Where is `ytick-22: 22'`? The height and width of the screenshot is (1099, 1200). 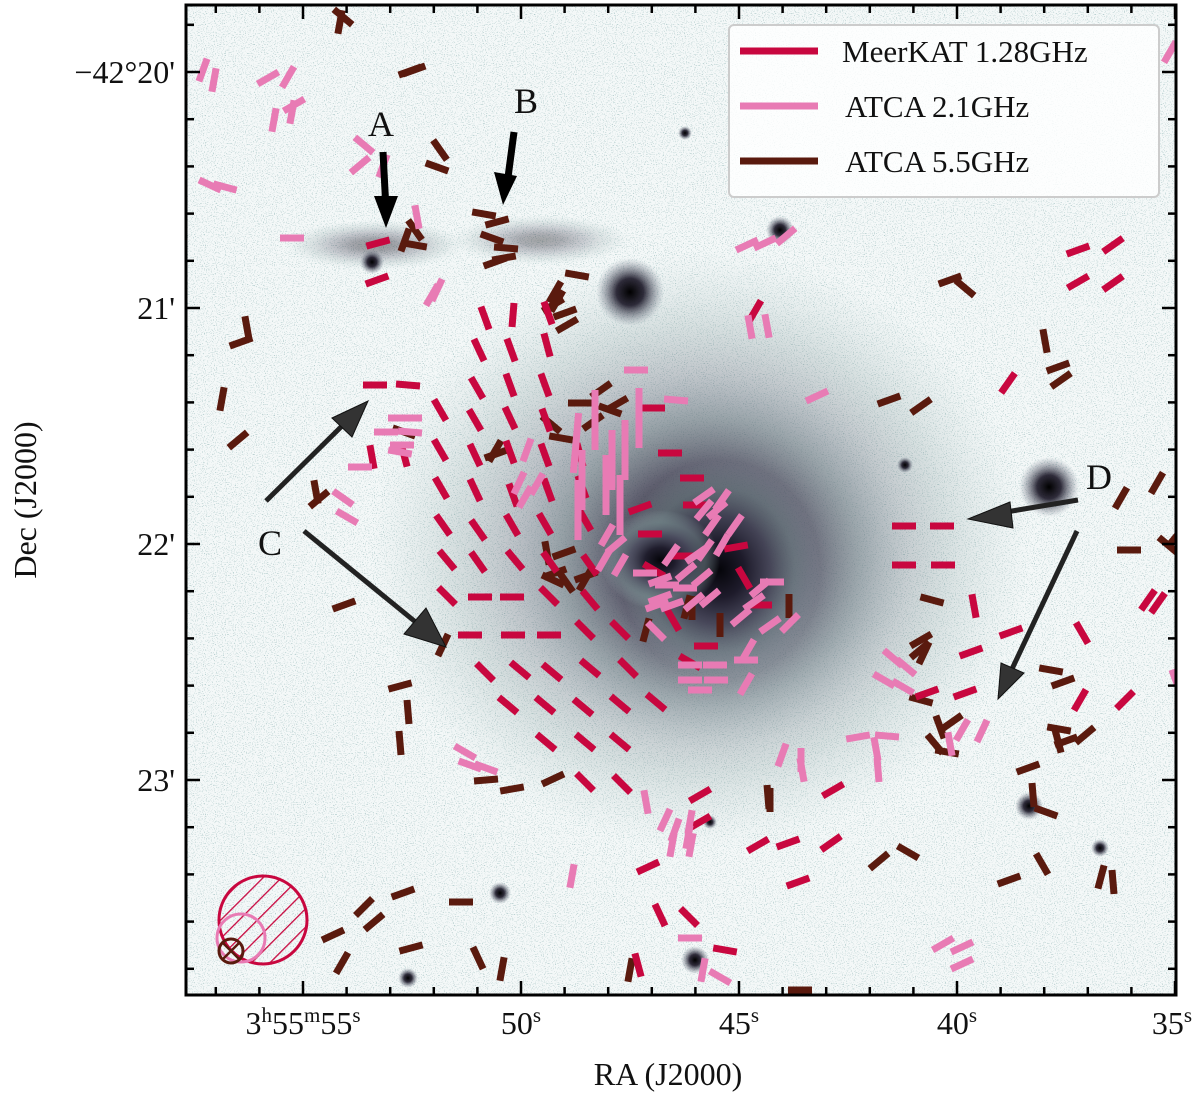 ytick-22: 22' is located at coordinates (156, 544).